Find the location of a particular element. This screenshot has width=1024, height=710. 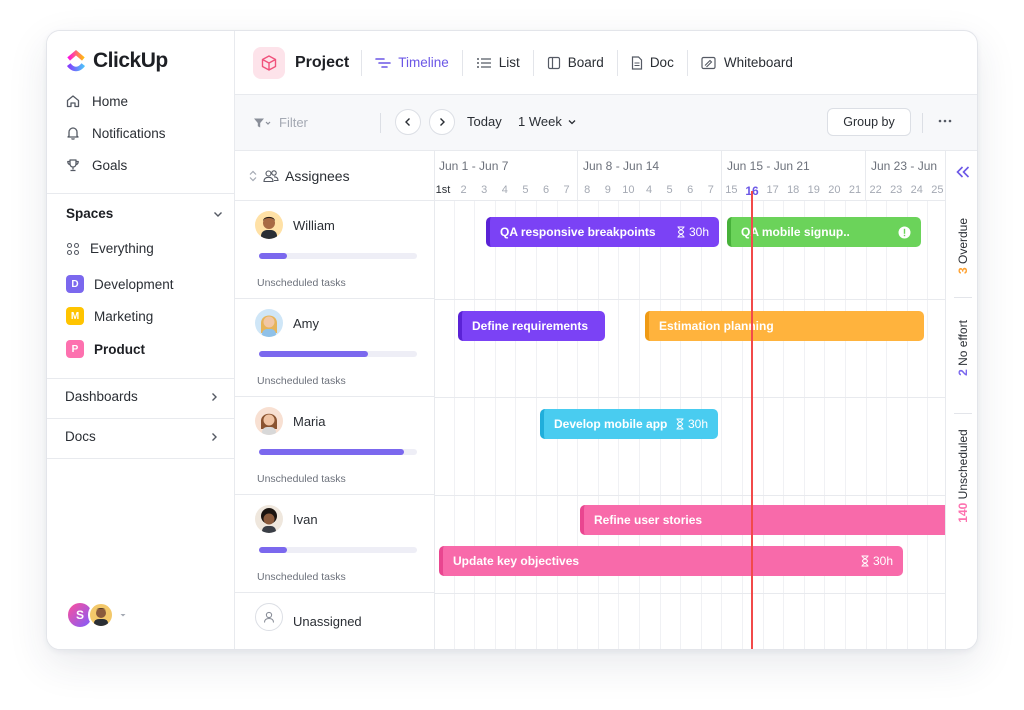

day-label: 23 is located at coordinates (896, 190).